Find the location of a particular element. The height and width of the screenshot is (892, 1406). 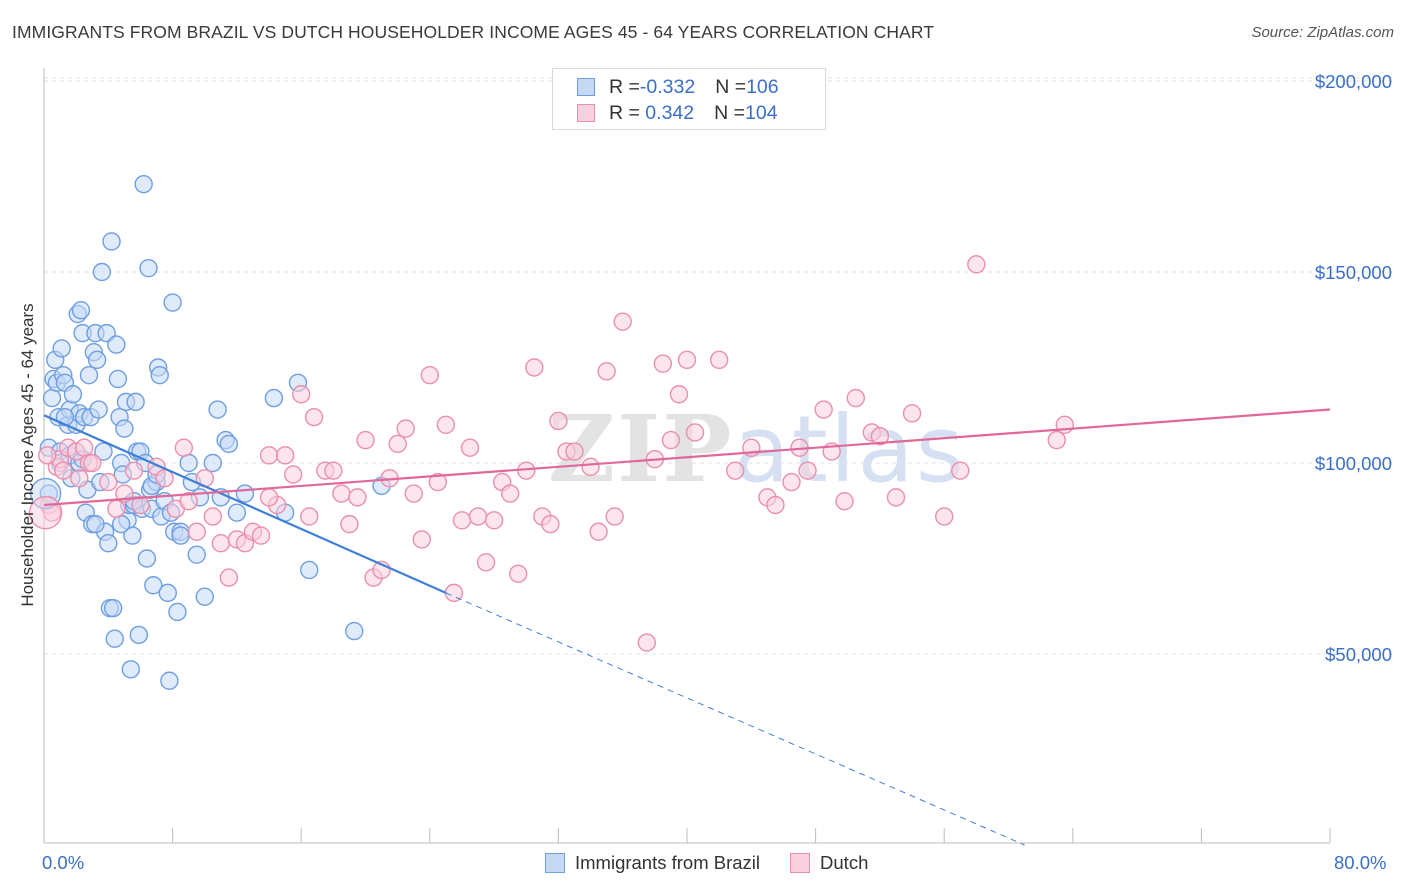

x-tick-label-left: 0.0% is located at coordinates (63, 862).